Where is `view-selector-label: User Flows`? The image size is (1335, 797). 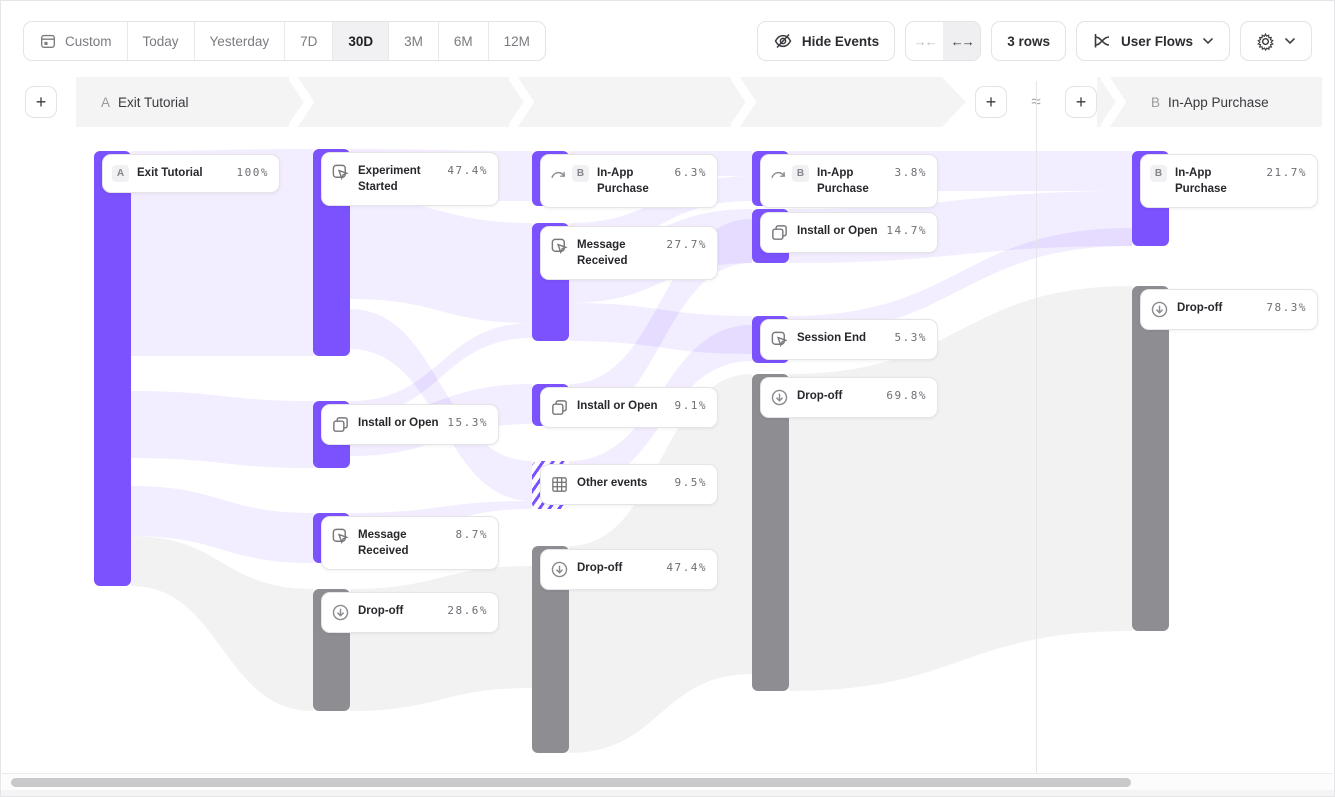 view-selector-label: User Flows is located at coordinates (1156, 41).